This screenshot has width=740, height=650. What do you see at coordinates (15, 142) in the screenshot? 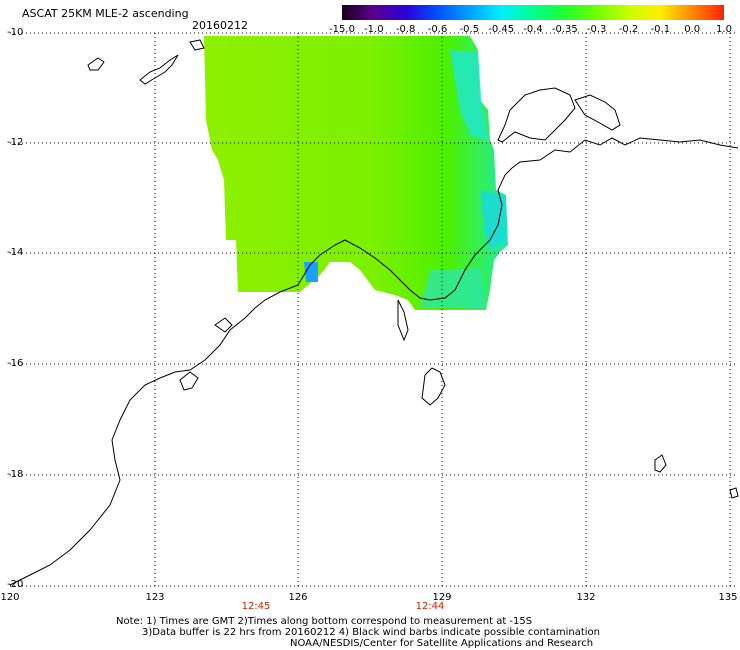
I see `lat-label: -12` at bounding box center [15, 142].